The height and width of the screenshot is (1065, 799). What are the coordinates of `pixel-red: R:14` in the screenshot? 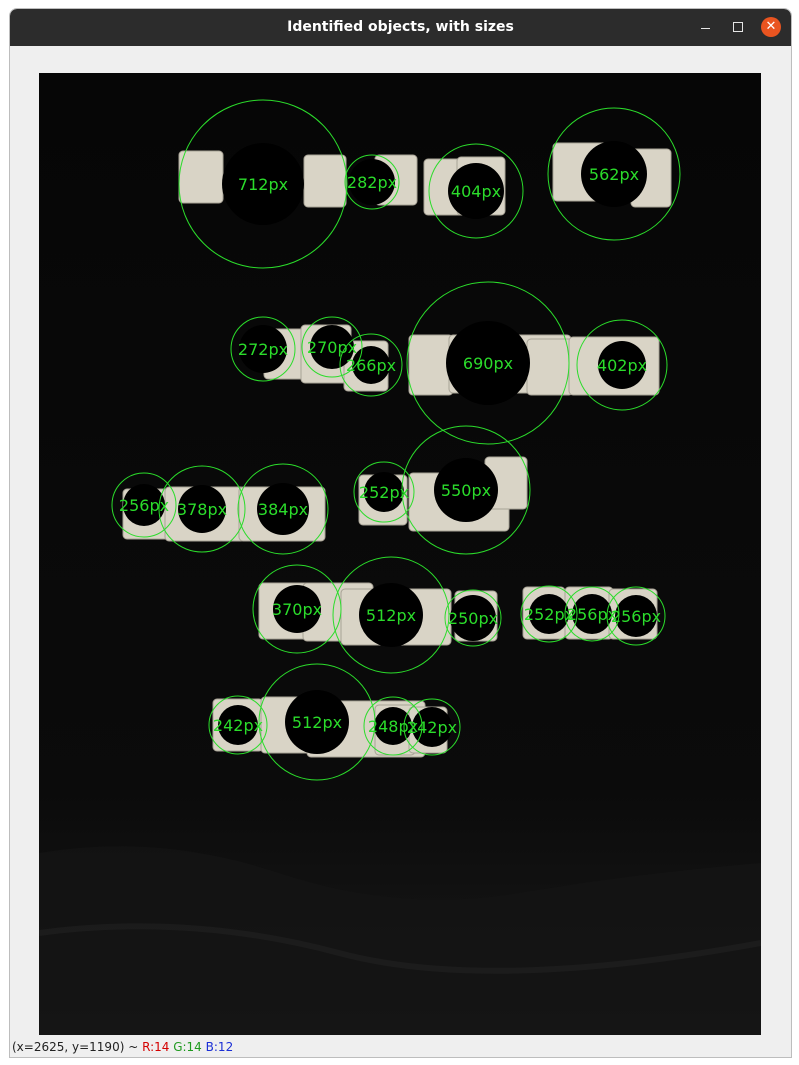 It's located at (156, 1047).